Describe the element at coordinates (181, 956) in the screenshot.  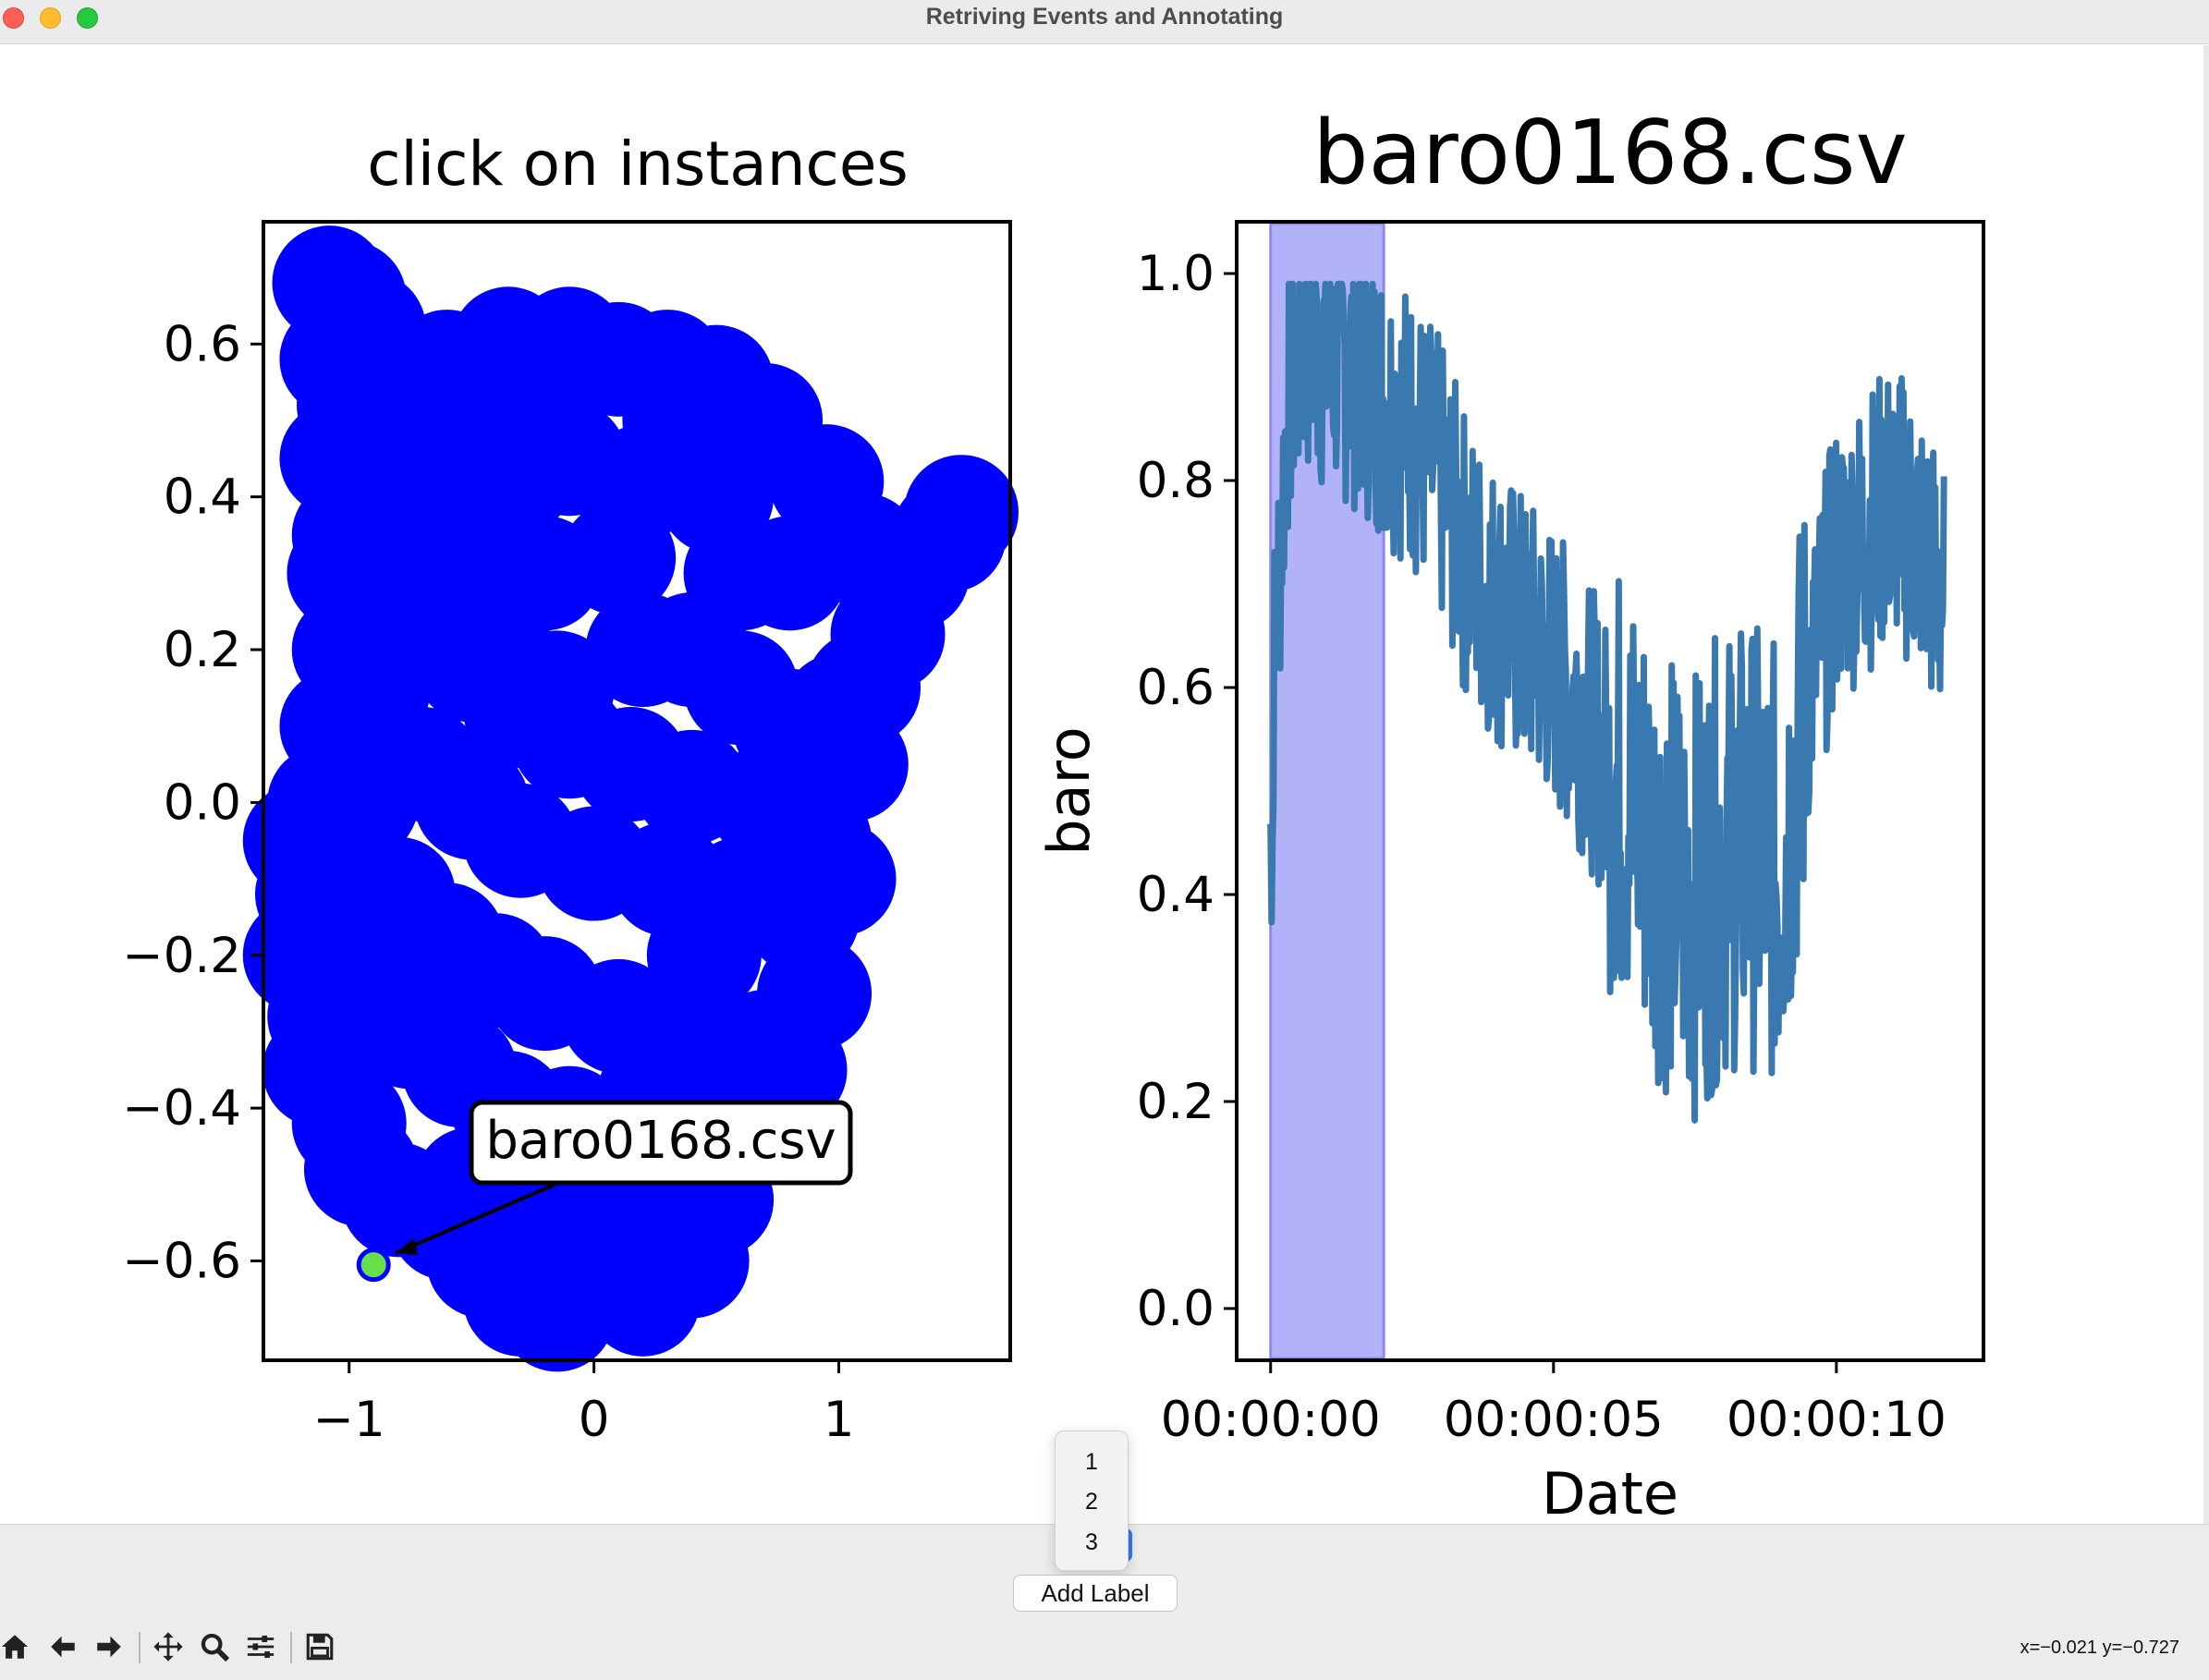
I see `y-tick-label: −0.2` at that location.